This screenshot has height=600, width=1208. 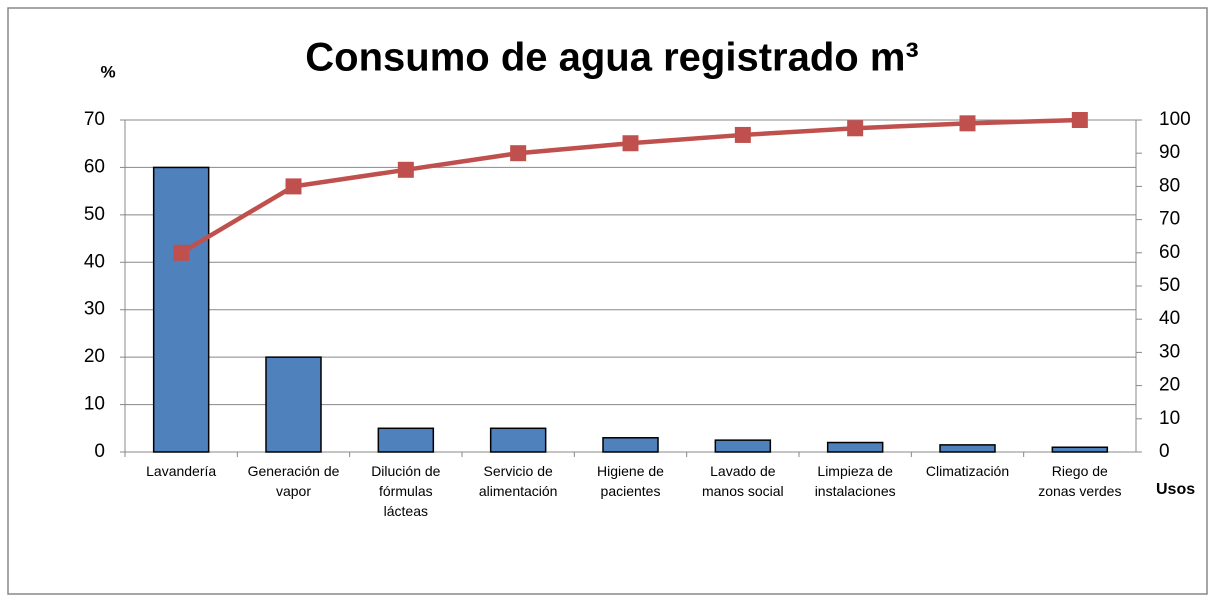 What do you see at coordinates (107, 71) in the screenshot?
I see `y-axis-label: %` at bounding box center [107, 71].